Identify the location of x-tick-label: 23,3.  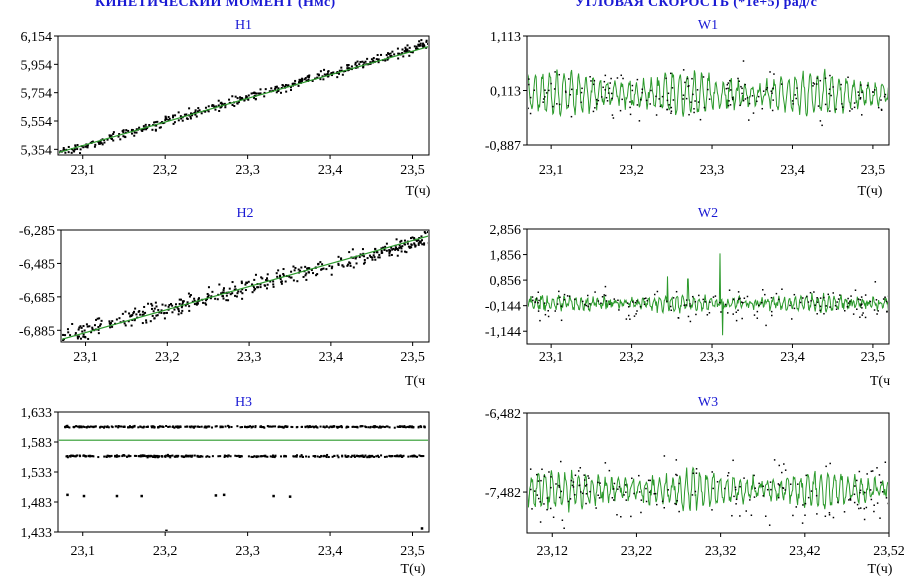
(247, 170).